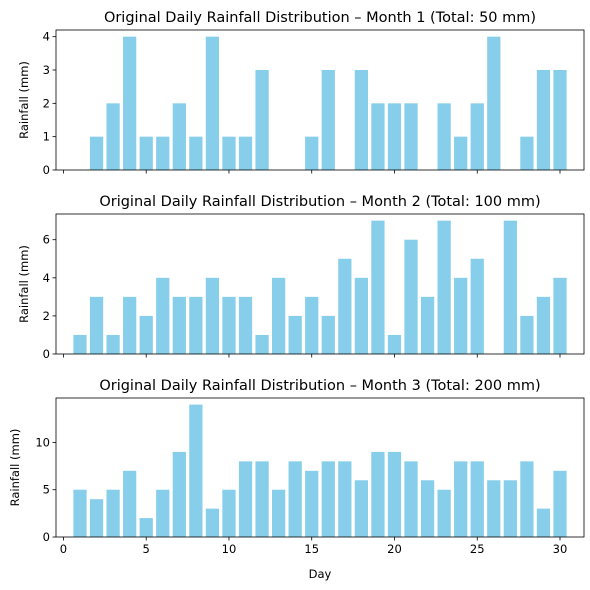 The width and height of the screenshot is (590, 590). Describe the element at coordinates (394, 549) in the screenshot. I see `x-tick-label: 20` at that location.